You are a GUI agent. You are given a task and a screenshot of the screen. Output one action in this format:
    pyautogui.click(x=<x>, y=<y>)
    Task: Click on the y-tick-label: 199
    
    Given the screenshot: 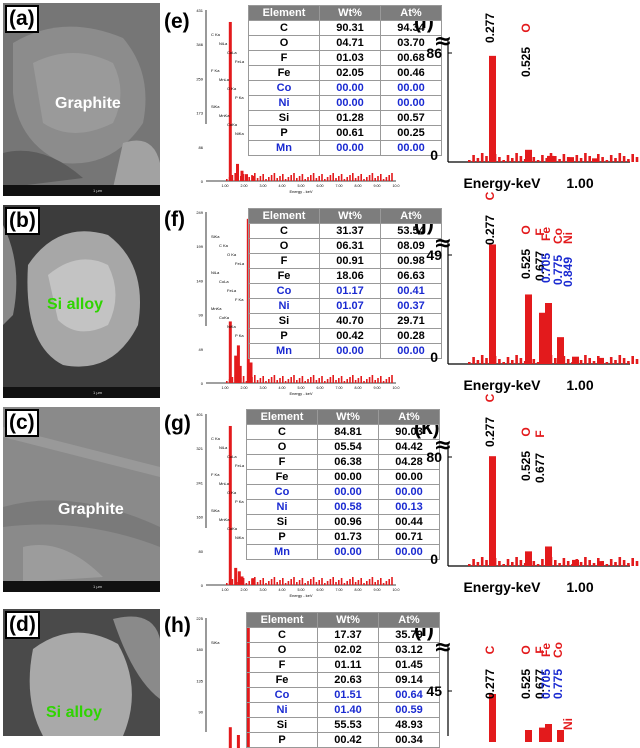 What is the action you would take?
    pyautogui.click(x=199, y=246)
    